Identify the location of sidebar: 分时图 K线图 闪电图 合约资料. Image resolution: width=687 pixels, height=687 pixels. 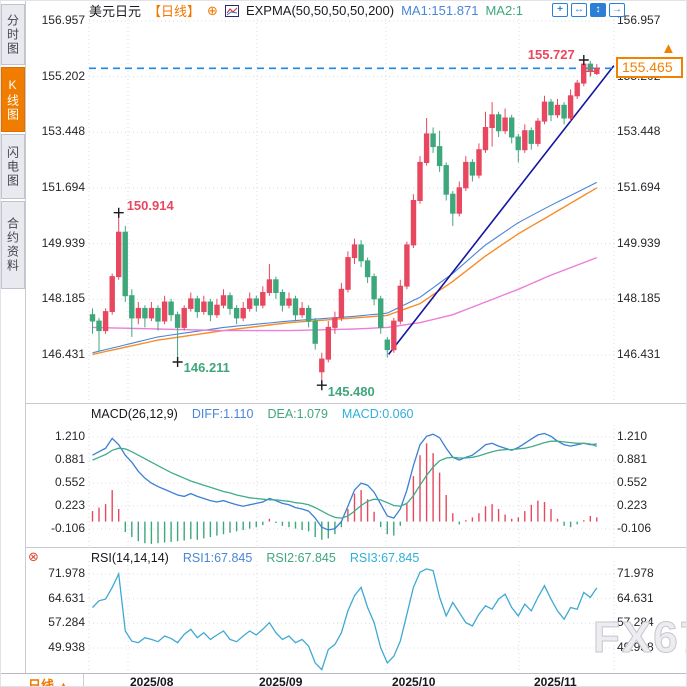
(13, 343).